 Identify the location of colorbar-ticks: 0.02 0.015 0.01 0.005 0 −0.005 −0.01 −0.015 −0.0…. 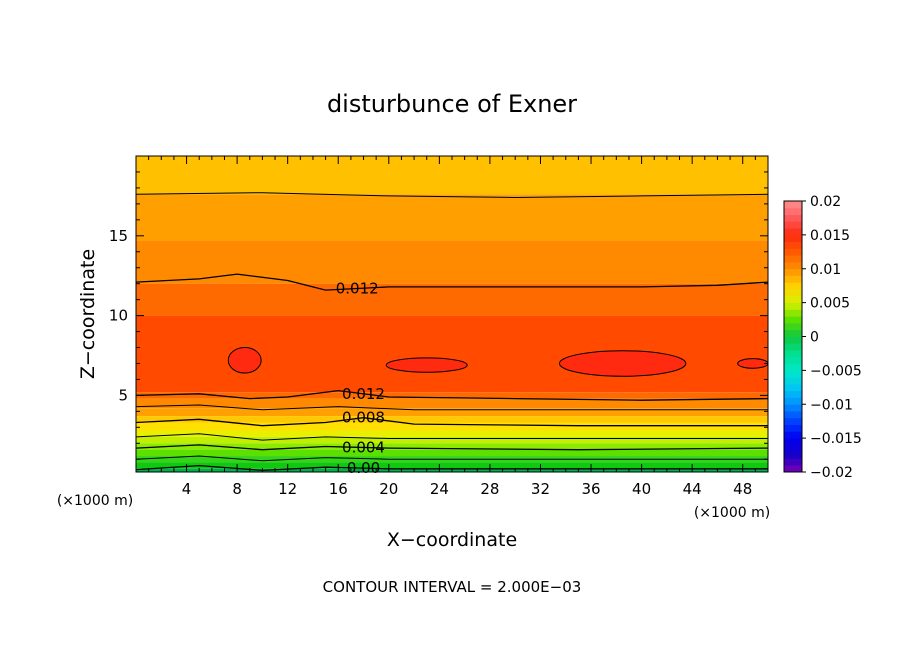
(832, 337).